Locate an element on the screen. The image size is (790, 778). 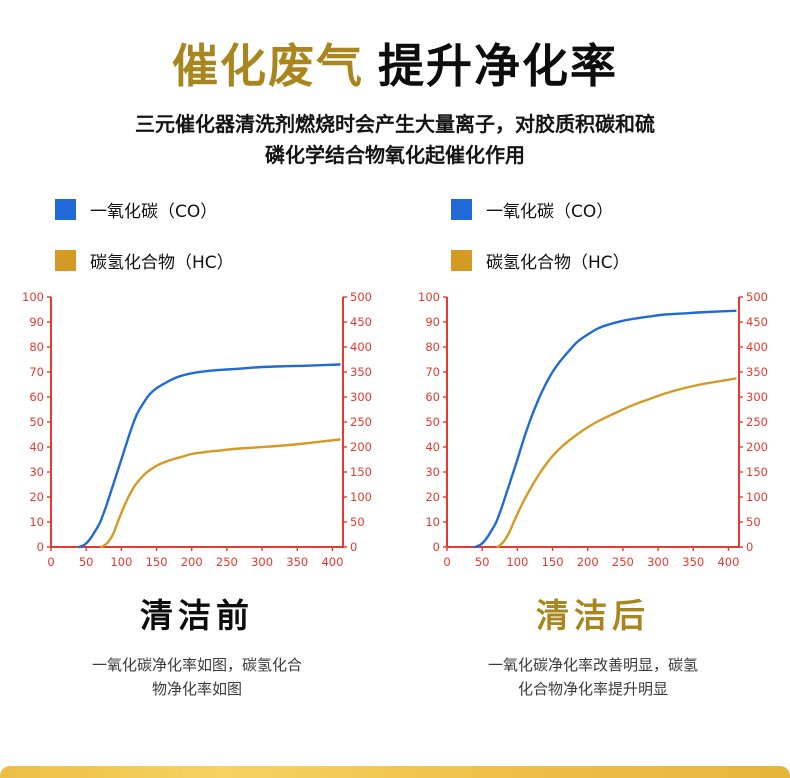
title-main: 提升净化率 is located at coordinates (498, 66).